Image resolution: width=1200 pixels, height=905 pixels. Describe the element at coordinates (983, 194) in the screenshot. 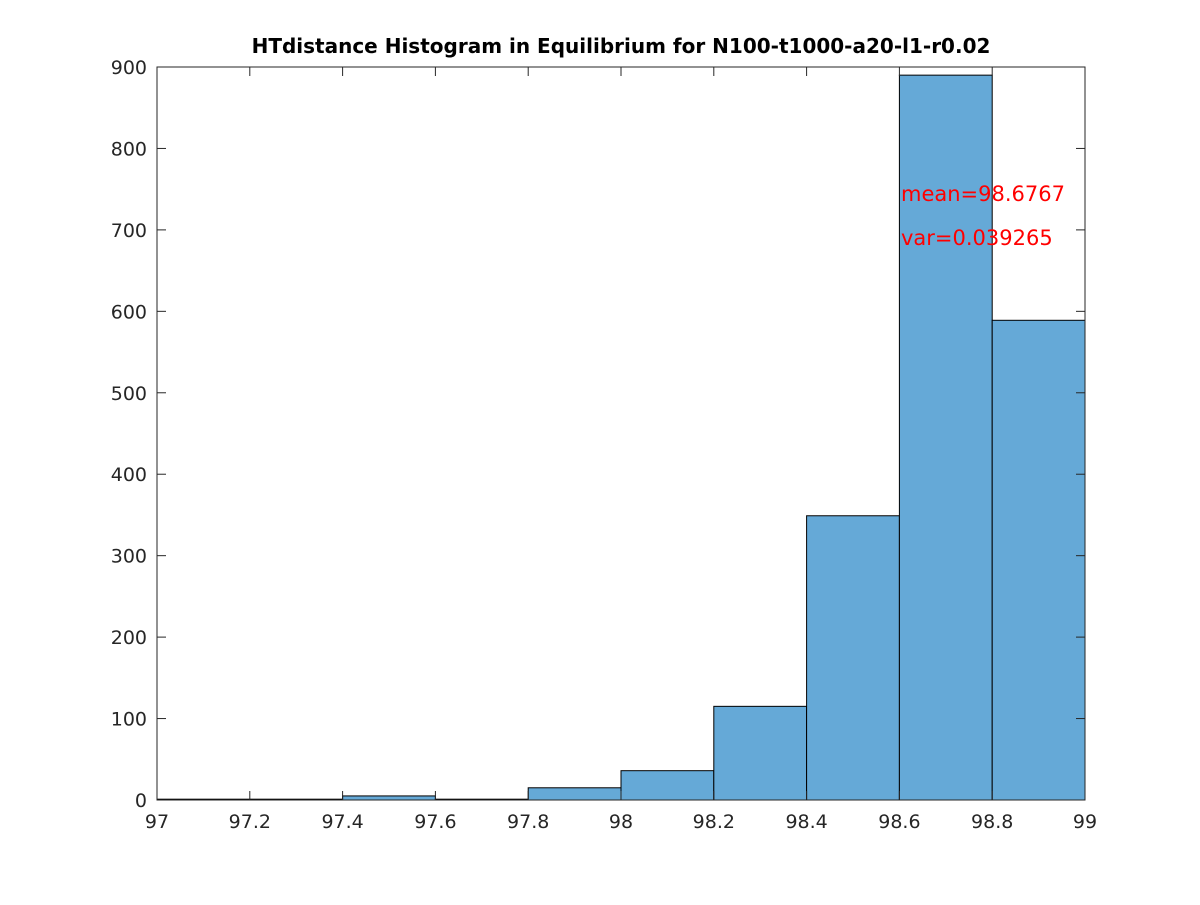

I see `mean-annotation: mean=98.6767` at that location.